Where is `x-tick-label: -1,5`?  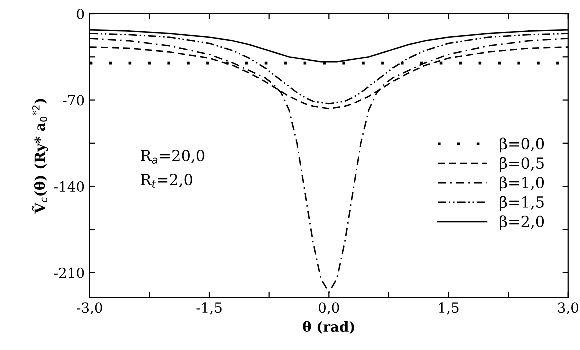 x-tick-label: -1,5 is located at coordinates (209, 308).